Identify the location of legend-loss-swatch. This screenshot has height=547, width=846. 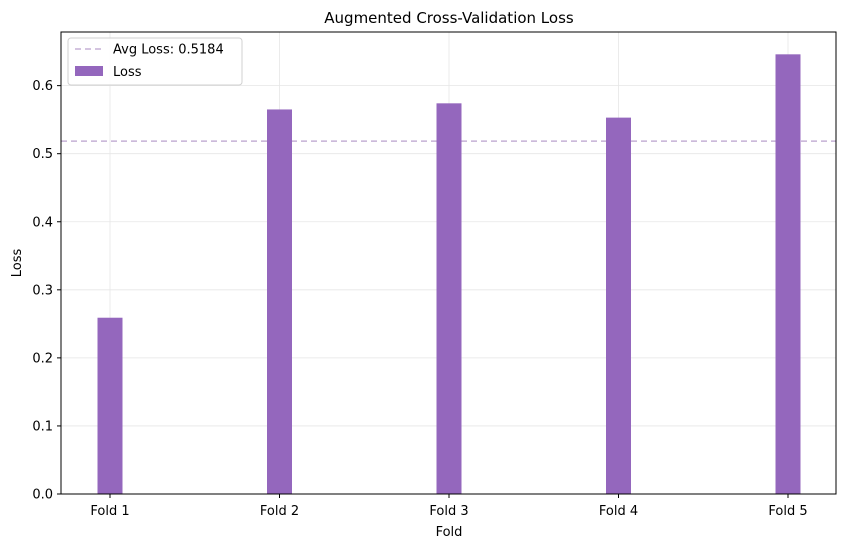
(89, 71).